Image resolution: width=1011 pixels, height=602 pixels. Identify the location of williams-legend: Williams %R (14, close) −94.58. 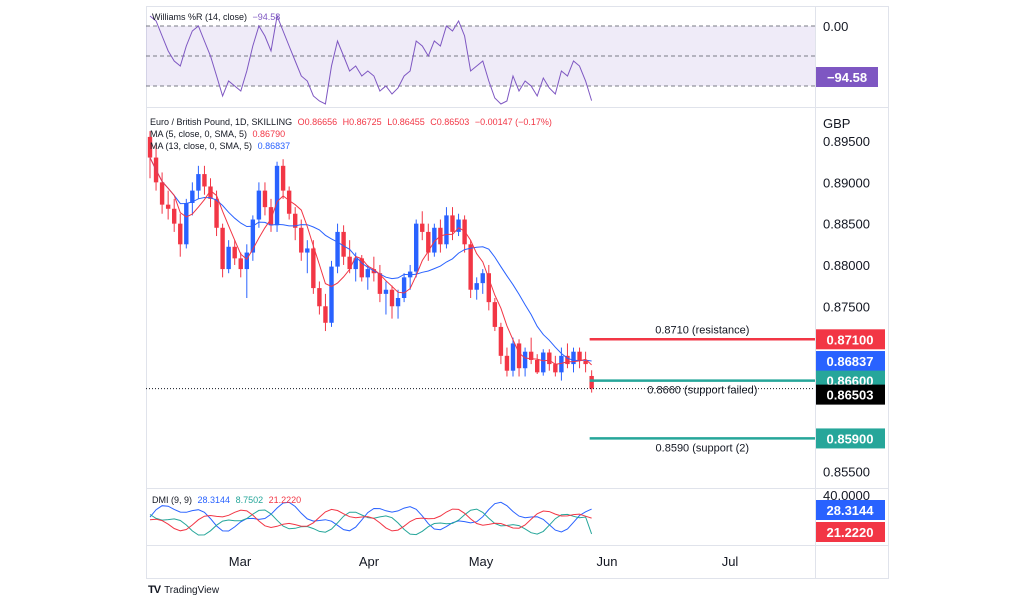
(216, 17).